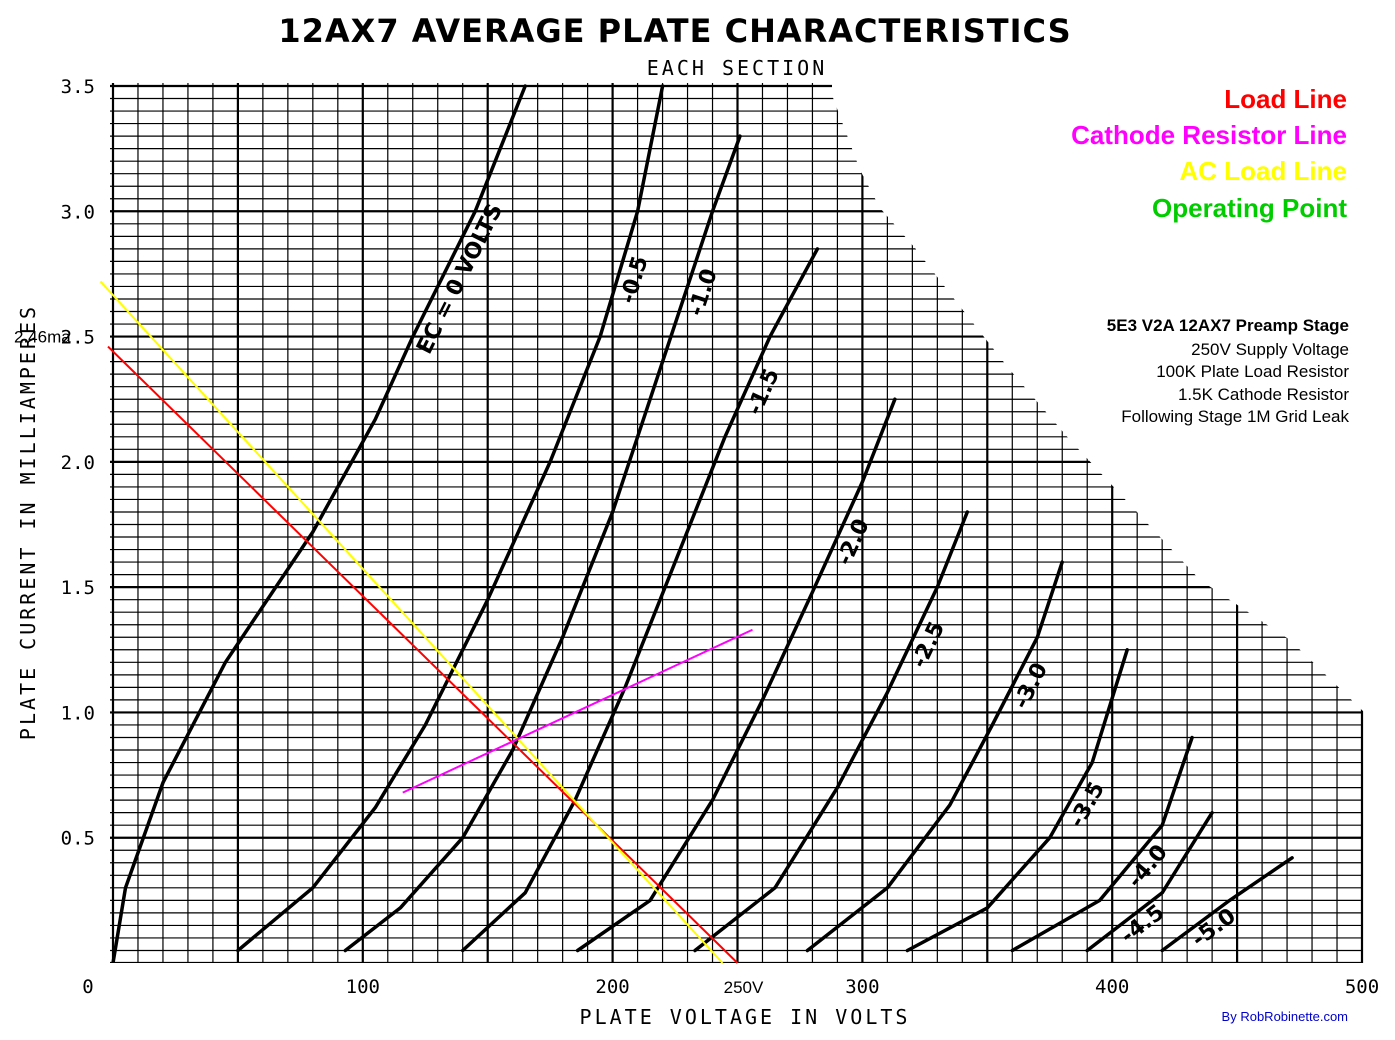  Describe the element at coordinates (78, 588) in the screenshot. I see `y-tick-label: 1.5` at that location.